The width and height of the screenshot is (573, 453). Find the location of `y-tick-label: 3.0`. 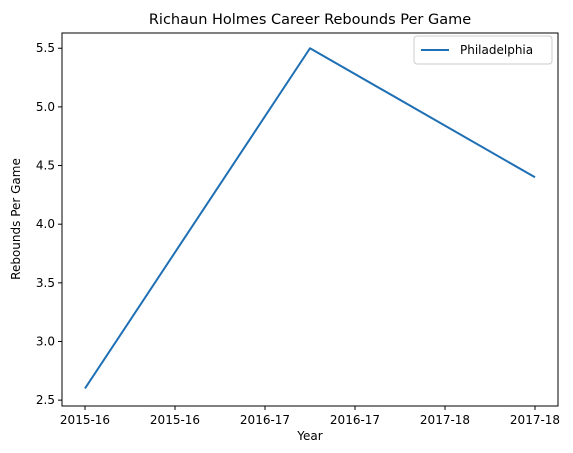

y-tick-label: 3.0 is located at coordinates (45, 341).